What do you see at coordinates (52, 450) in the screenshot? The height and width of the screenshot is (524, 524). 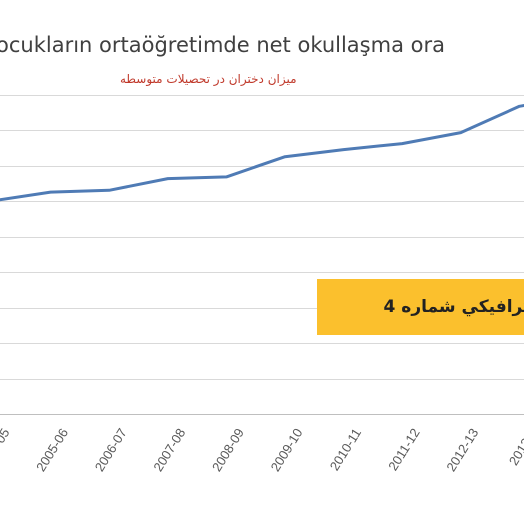 I see `x-tick-label: 2005-06` at bounding box center [52, 450].